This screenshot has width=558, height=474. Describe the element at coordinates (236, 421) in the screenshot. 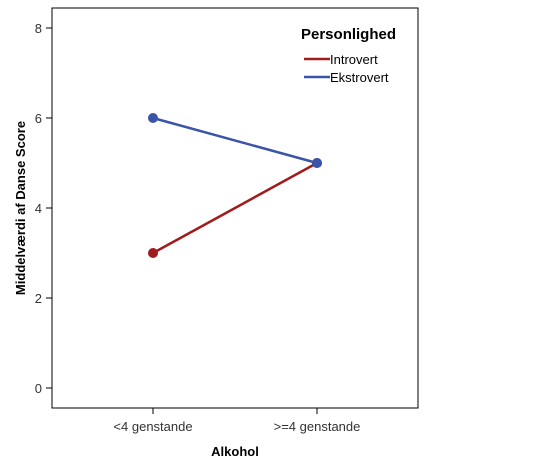

I see `x-axis: <4 genstande >=4 genstande` at that location.